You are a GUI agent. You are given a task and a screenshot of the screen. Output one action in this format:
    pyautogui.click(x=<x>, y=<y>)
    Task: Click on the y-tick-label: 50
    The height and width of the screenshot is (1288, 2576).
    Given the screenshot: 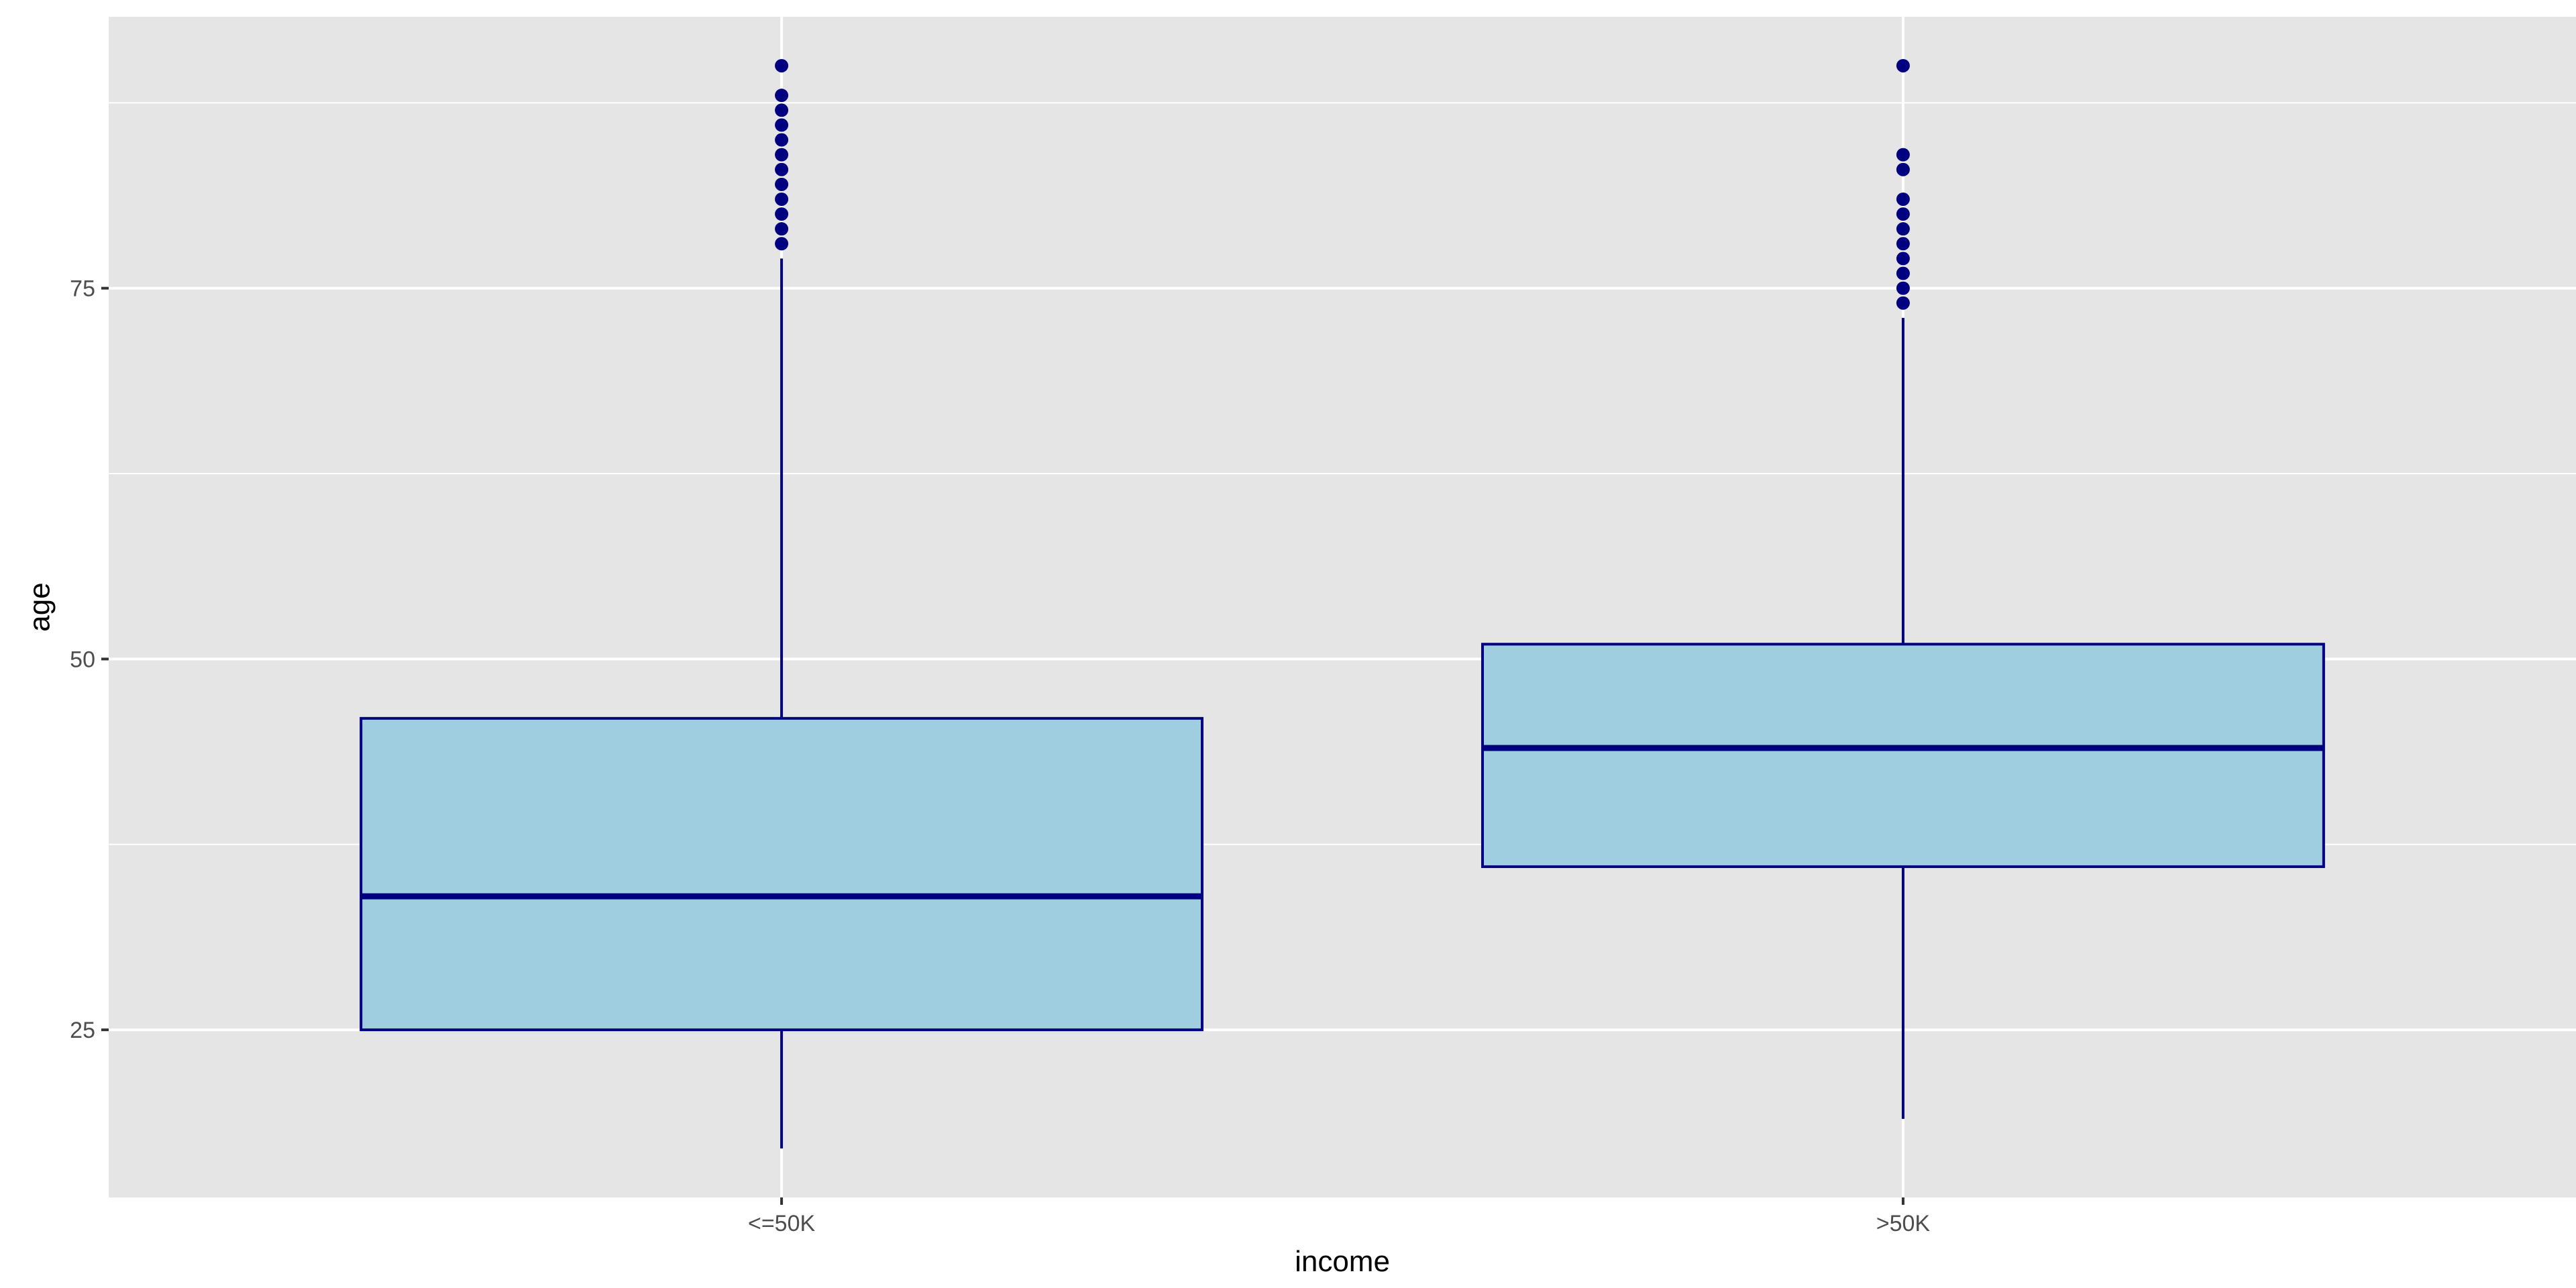 What is the action you would take?
    pyautogui.click(x=82, y=659)
    